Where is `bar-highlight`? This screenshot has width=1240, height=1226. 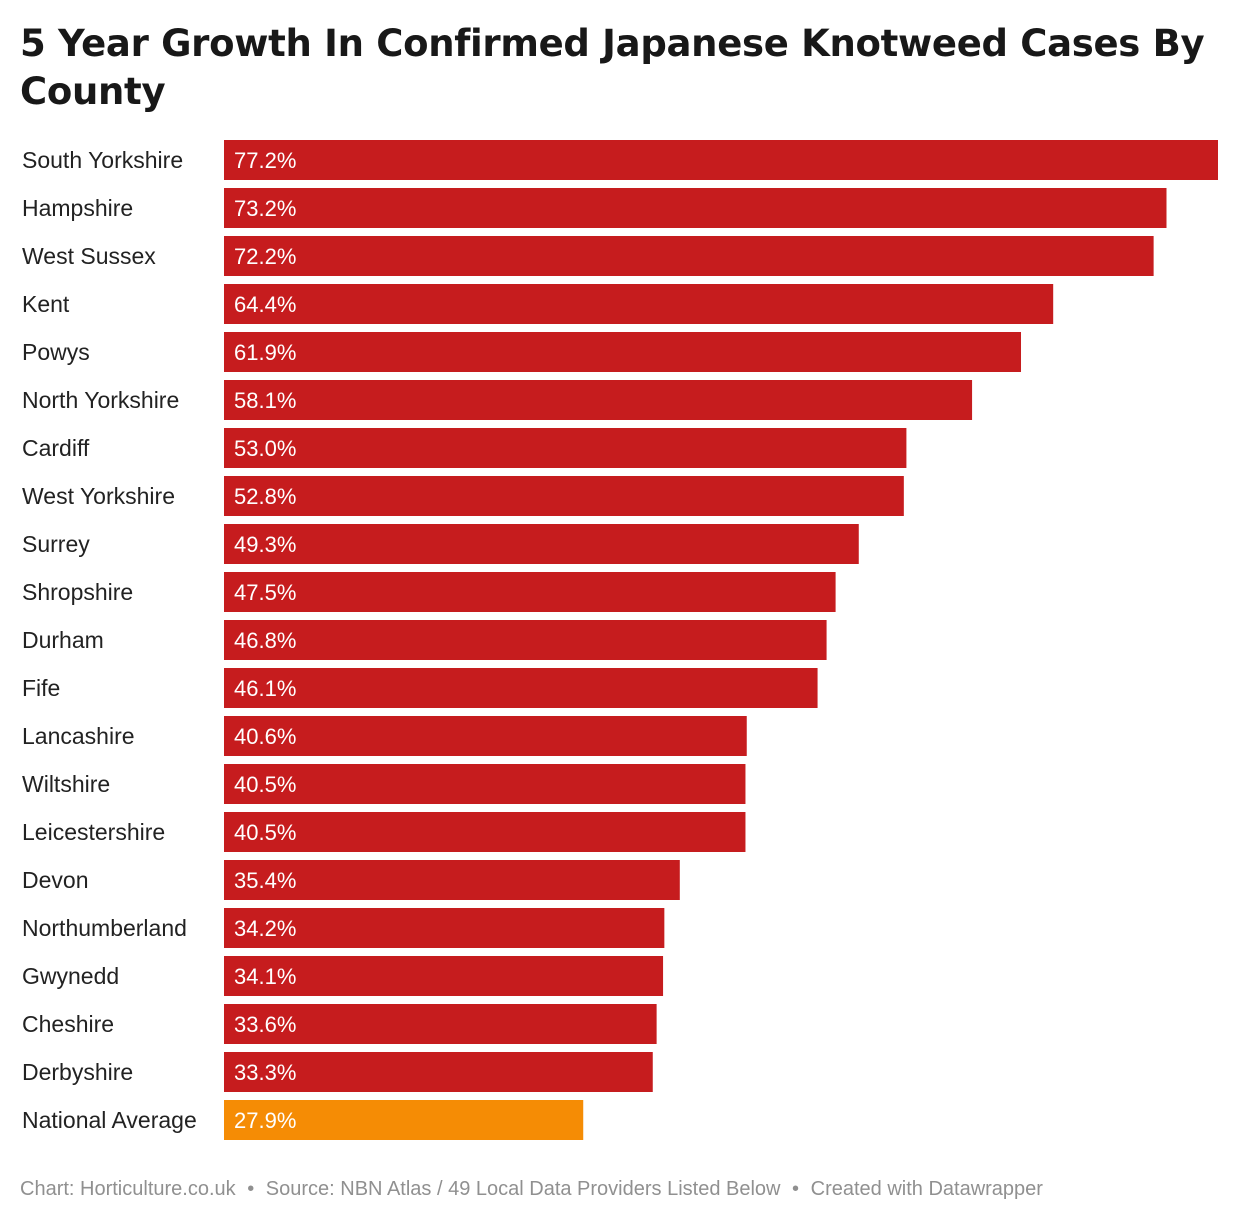 bar-highlight is located at coordinates (404, 1120).